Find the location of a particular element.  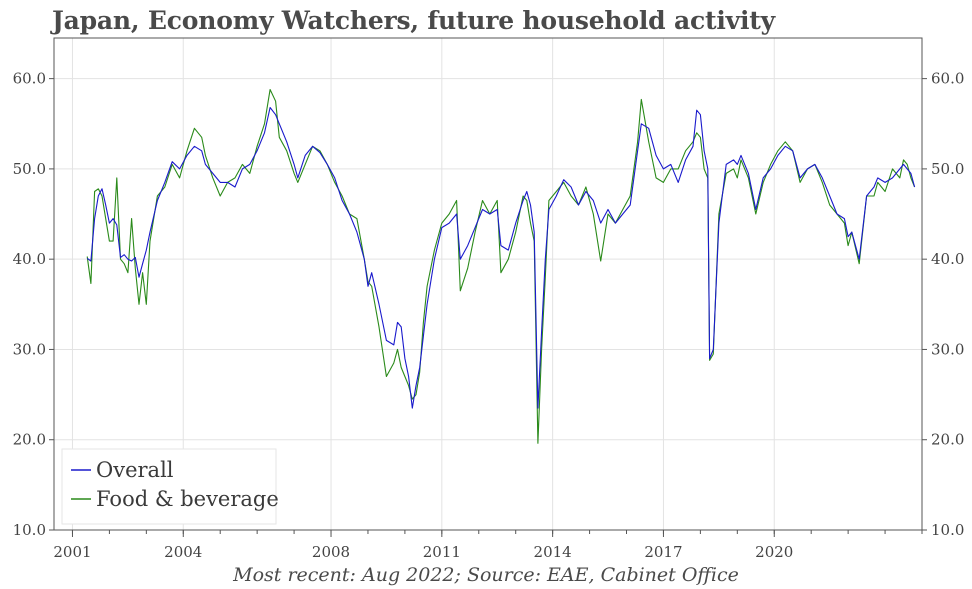

y-tick-label-right: 40.0 is located at coordinates (947, 259).